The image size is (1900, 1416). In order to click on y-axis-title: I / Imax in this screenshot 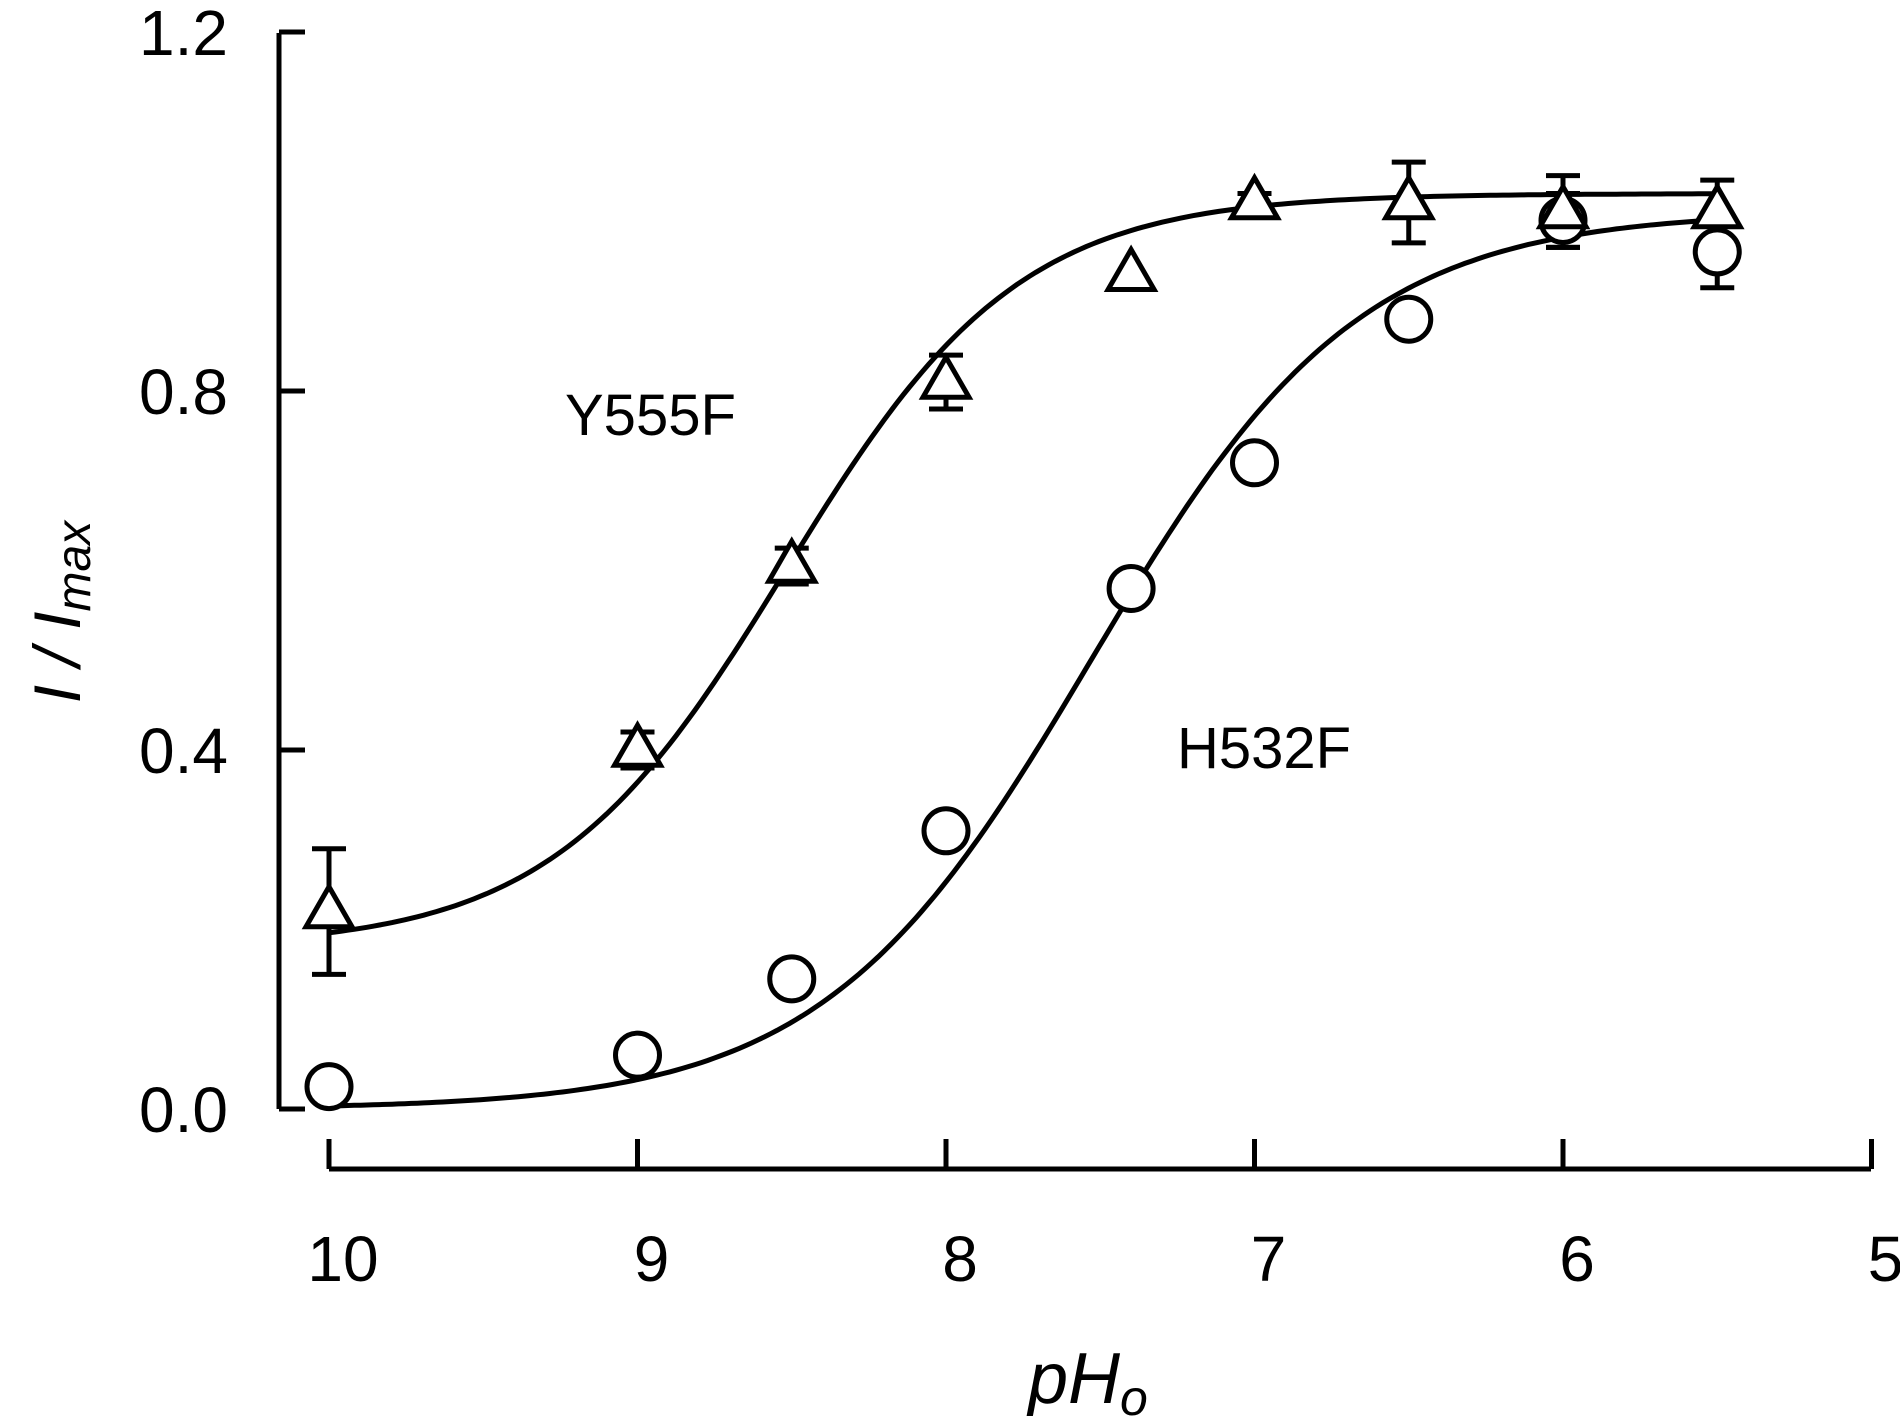, I will do `click(60, 611)`.